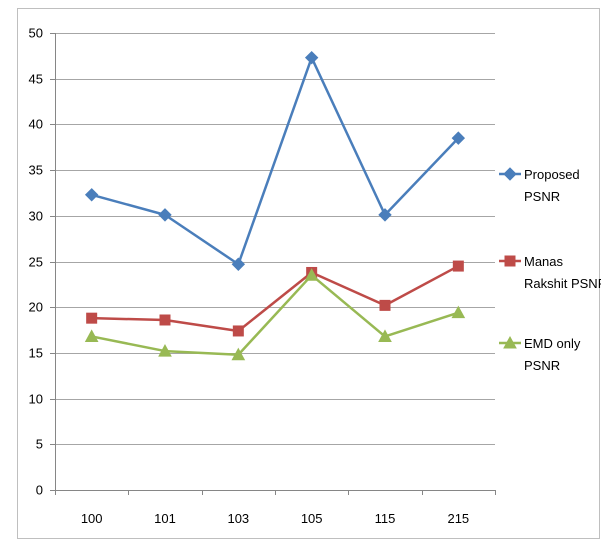 The width and height of the screenshot is (601, 548). What do you see at coordinates (36, 79) in the screenshot?
I see `y-tick-label: 45` at bounding box center [36, 79].